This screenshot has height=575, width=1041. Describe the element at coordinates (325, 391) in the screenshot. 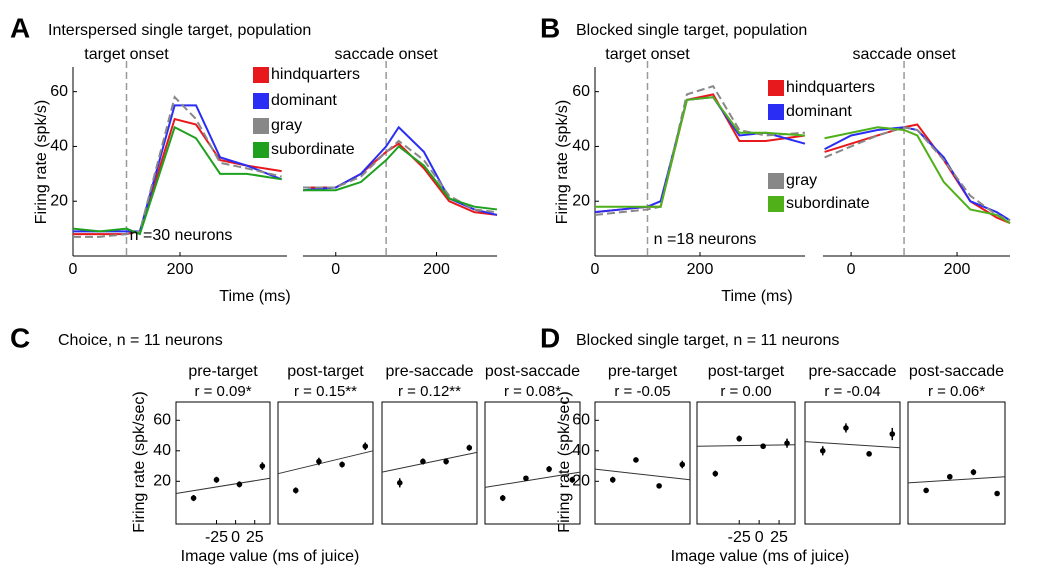

I see `stat-label: r = 0.15**` at that location.